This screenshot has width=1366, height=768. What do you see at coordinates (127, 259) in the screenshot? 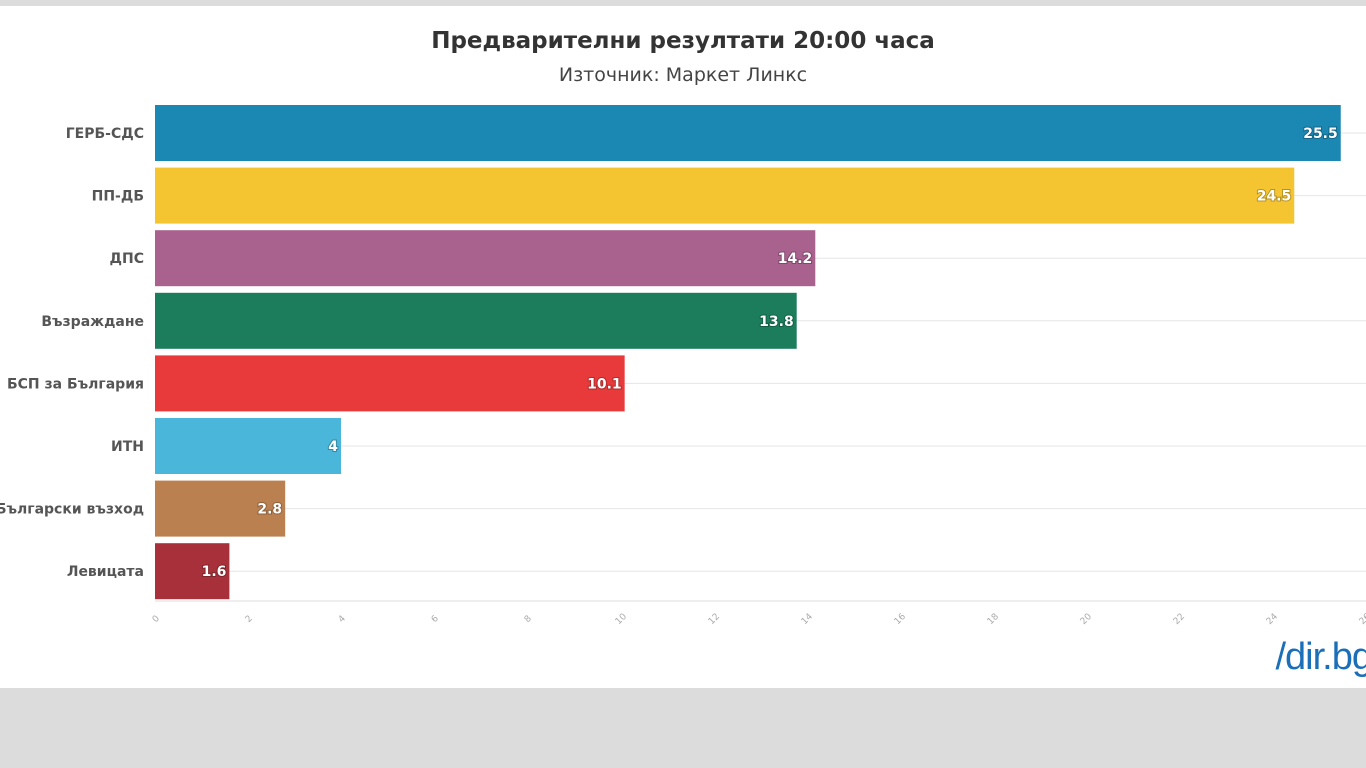
I see `category-label: ДПС` at bounding box center [127, 259].